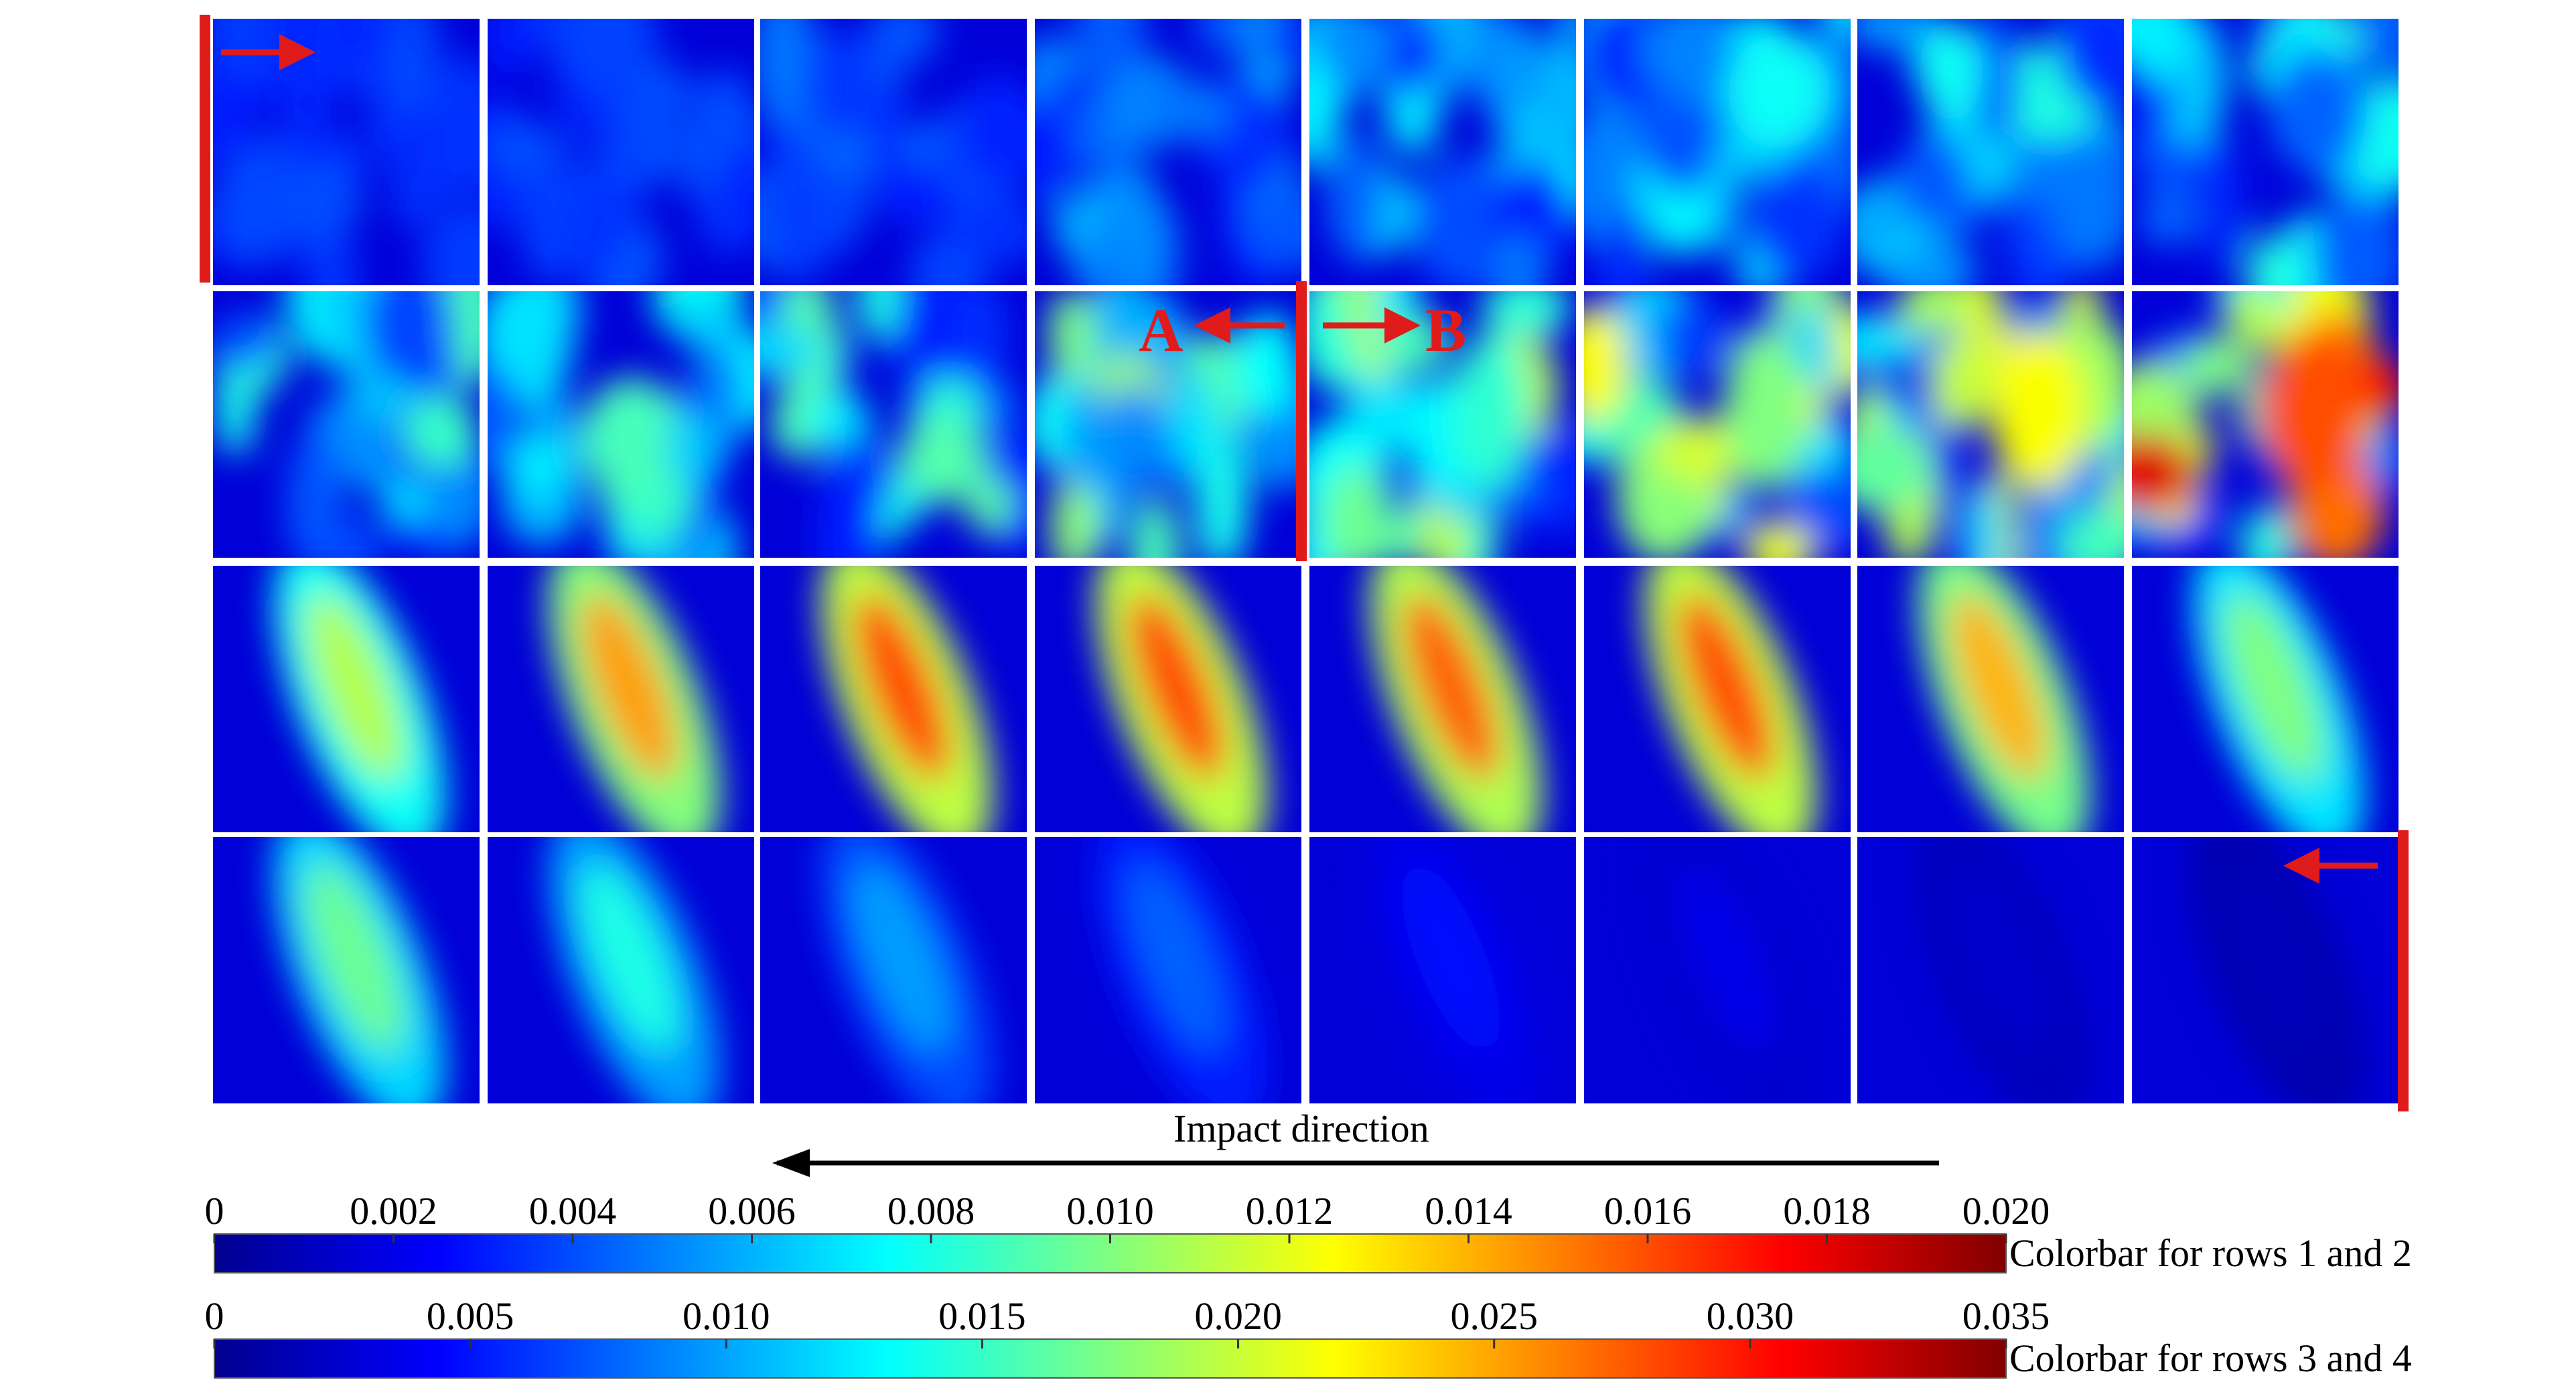  I want to click on point-a-label: A, so click(1161, 330).